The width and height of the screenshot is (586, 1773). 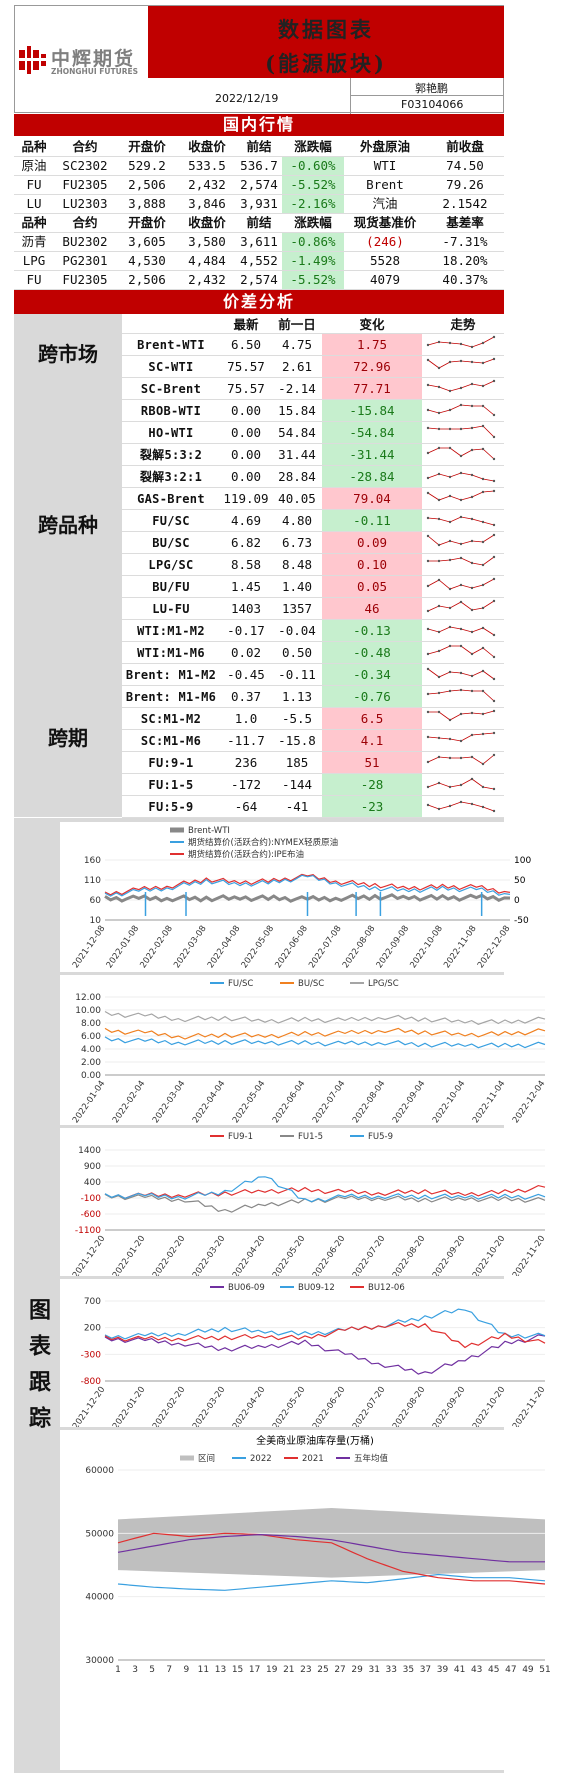 I want to click on legend-label: FU9-1, so click(x=240, y=1137).